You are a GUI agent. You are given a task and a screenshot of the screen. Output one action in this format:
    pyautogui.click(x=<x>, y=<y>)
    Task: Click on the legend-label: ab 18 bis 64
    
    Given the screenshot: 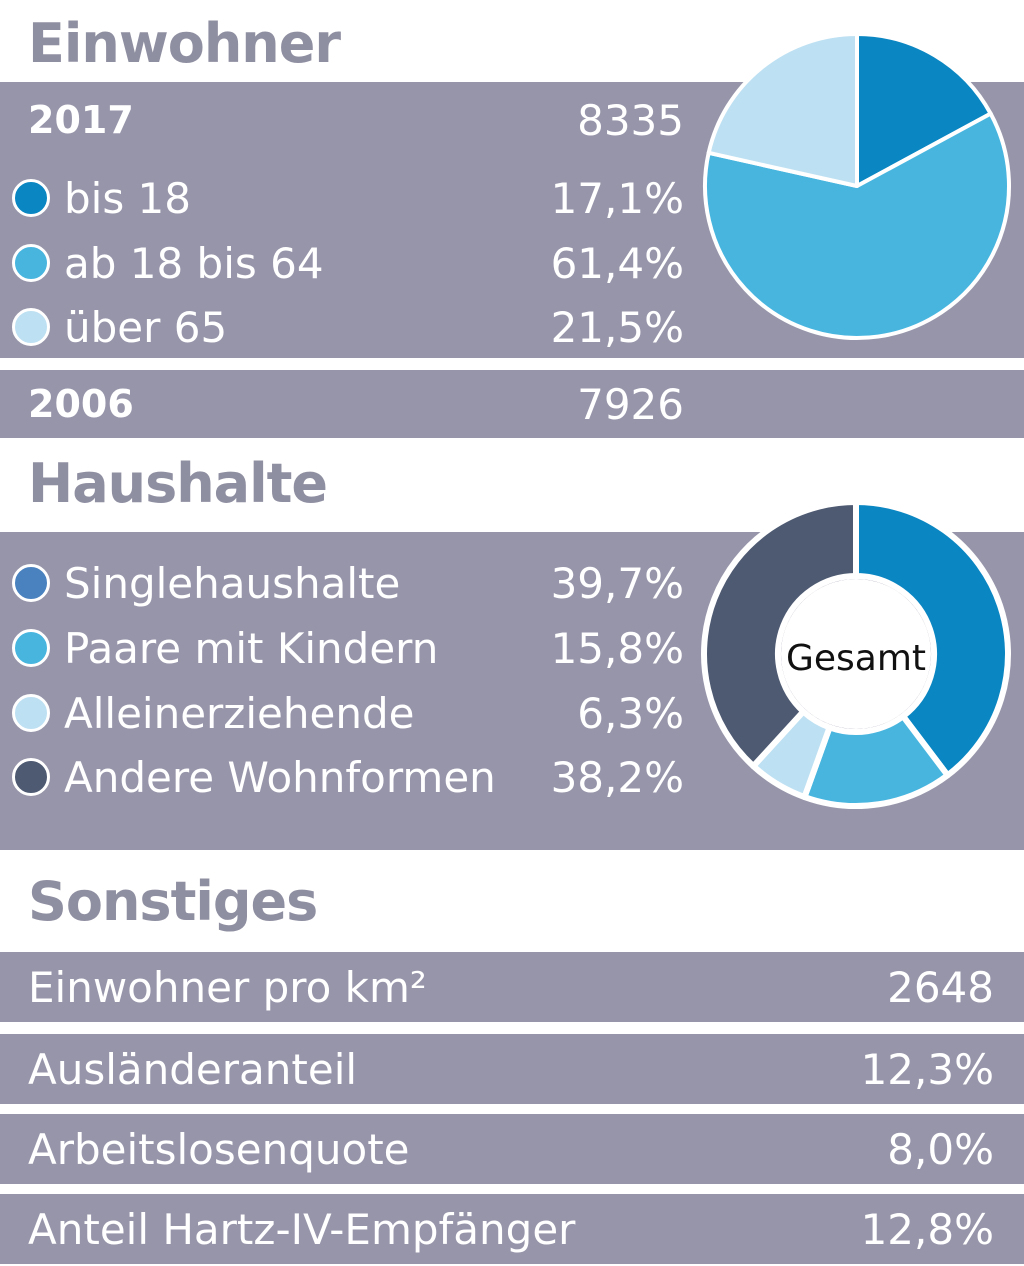 What is the action you would take?
    pyautogui.click(x=194, y=263)
    